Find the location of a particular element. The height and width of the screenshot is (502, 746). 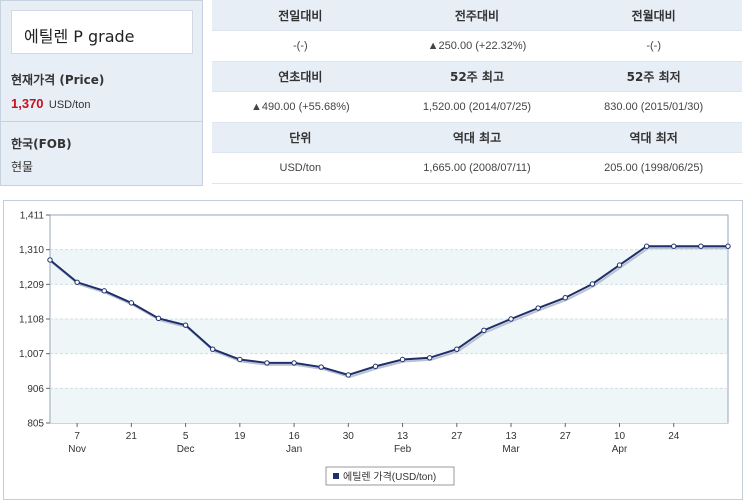

stats-header-cell: 연초대비 is located at coordinates (300, 76).